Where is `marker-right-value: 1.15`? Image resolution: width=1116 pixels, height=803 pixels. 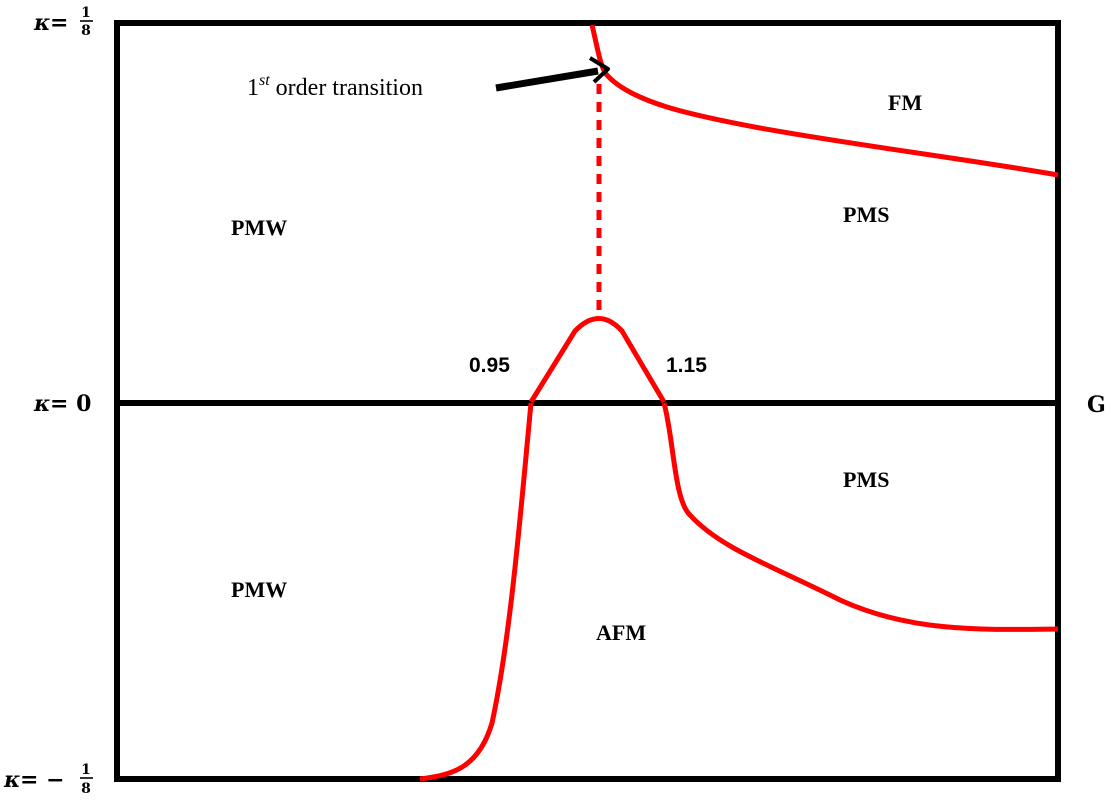 marker-right-value: 1.15 is located at coordinates (686, 365).